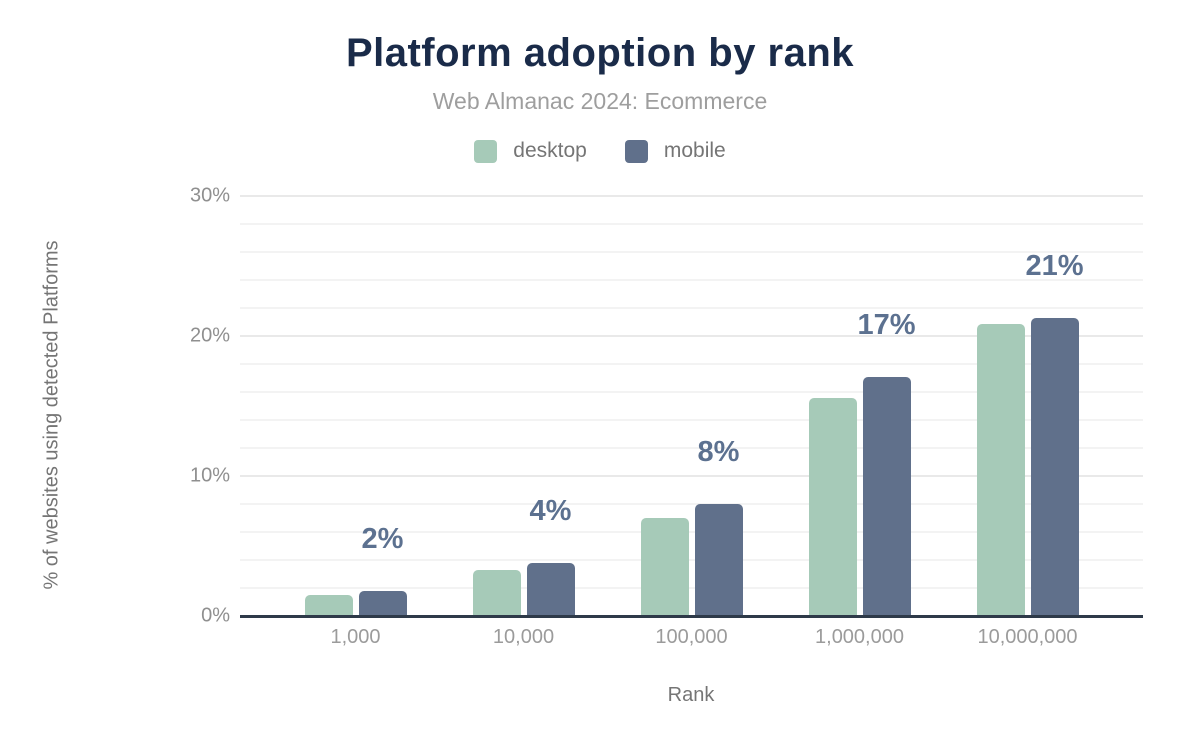 The height and width of the screenshot is (742, 1200). What do you see at coordinates (209, 475) in the screenshot?
I see `y-tick-label: 10%` at bounding box center [209, 475].